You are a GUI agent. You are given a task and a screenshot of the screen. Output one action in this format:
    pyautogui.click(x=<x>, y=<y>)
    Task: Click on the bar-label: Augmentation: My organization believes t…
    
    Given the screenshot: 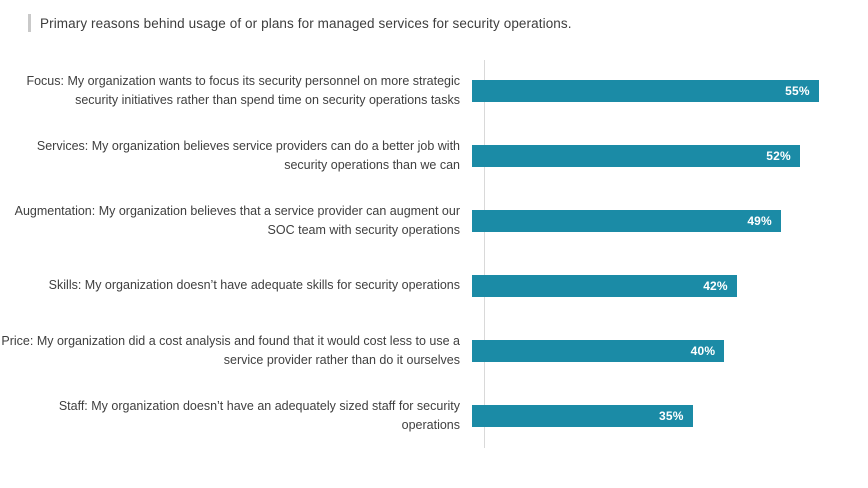 What is the action you would take?
    pyautogui.click(x=237, y=220)
    